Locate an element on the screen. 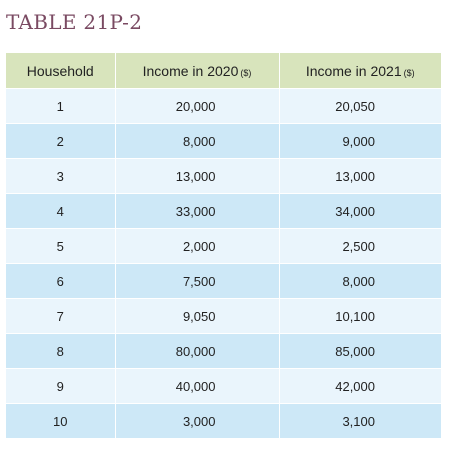 The width and height of the screenshot is (464, 456). table-row: 10 3,000 3,100 is located at coordinates (223, 420).